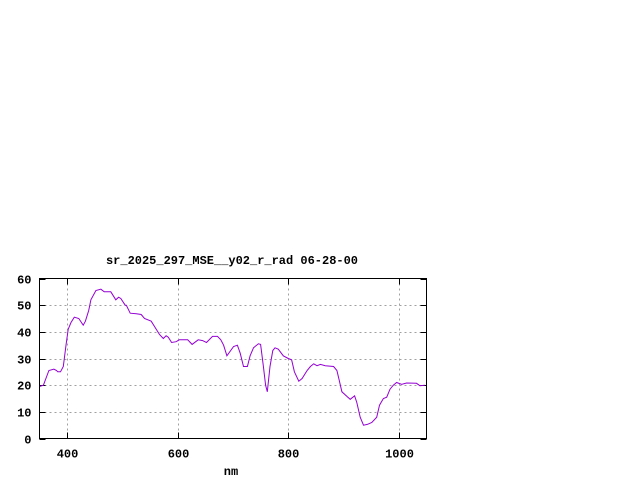  I want to click on x-tick-label: 800, so click(289, 455).